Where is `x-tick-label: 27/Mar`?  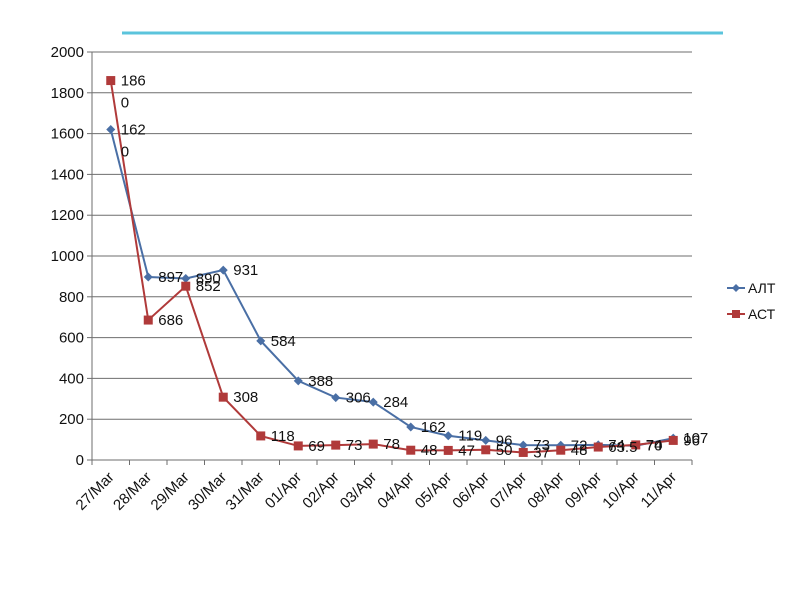 x-tick-label: 27/Mar is located at coordinates (95, 491).